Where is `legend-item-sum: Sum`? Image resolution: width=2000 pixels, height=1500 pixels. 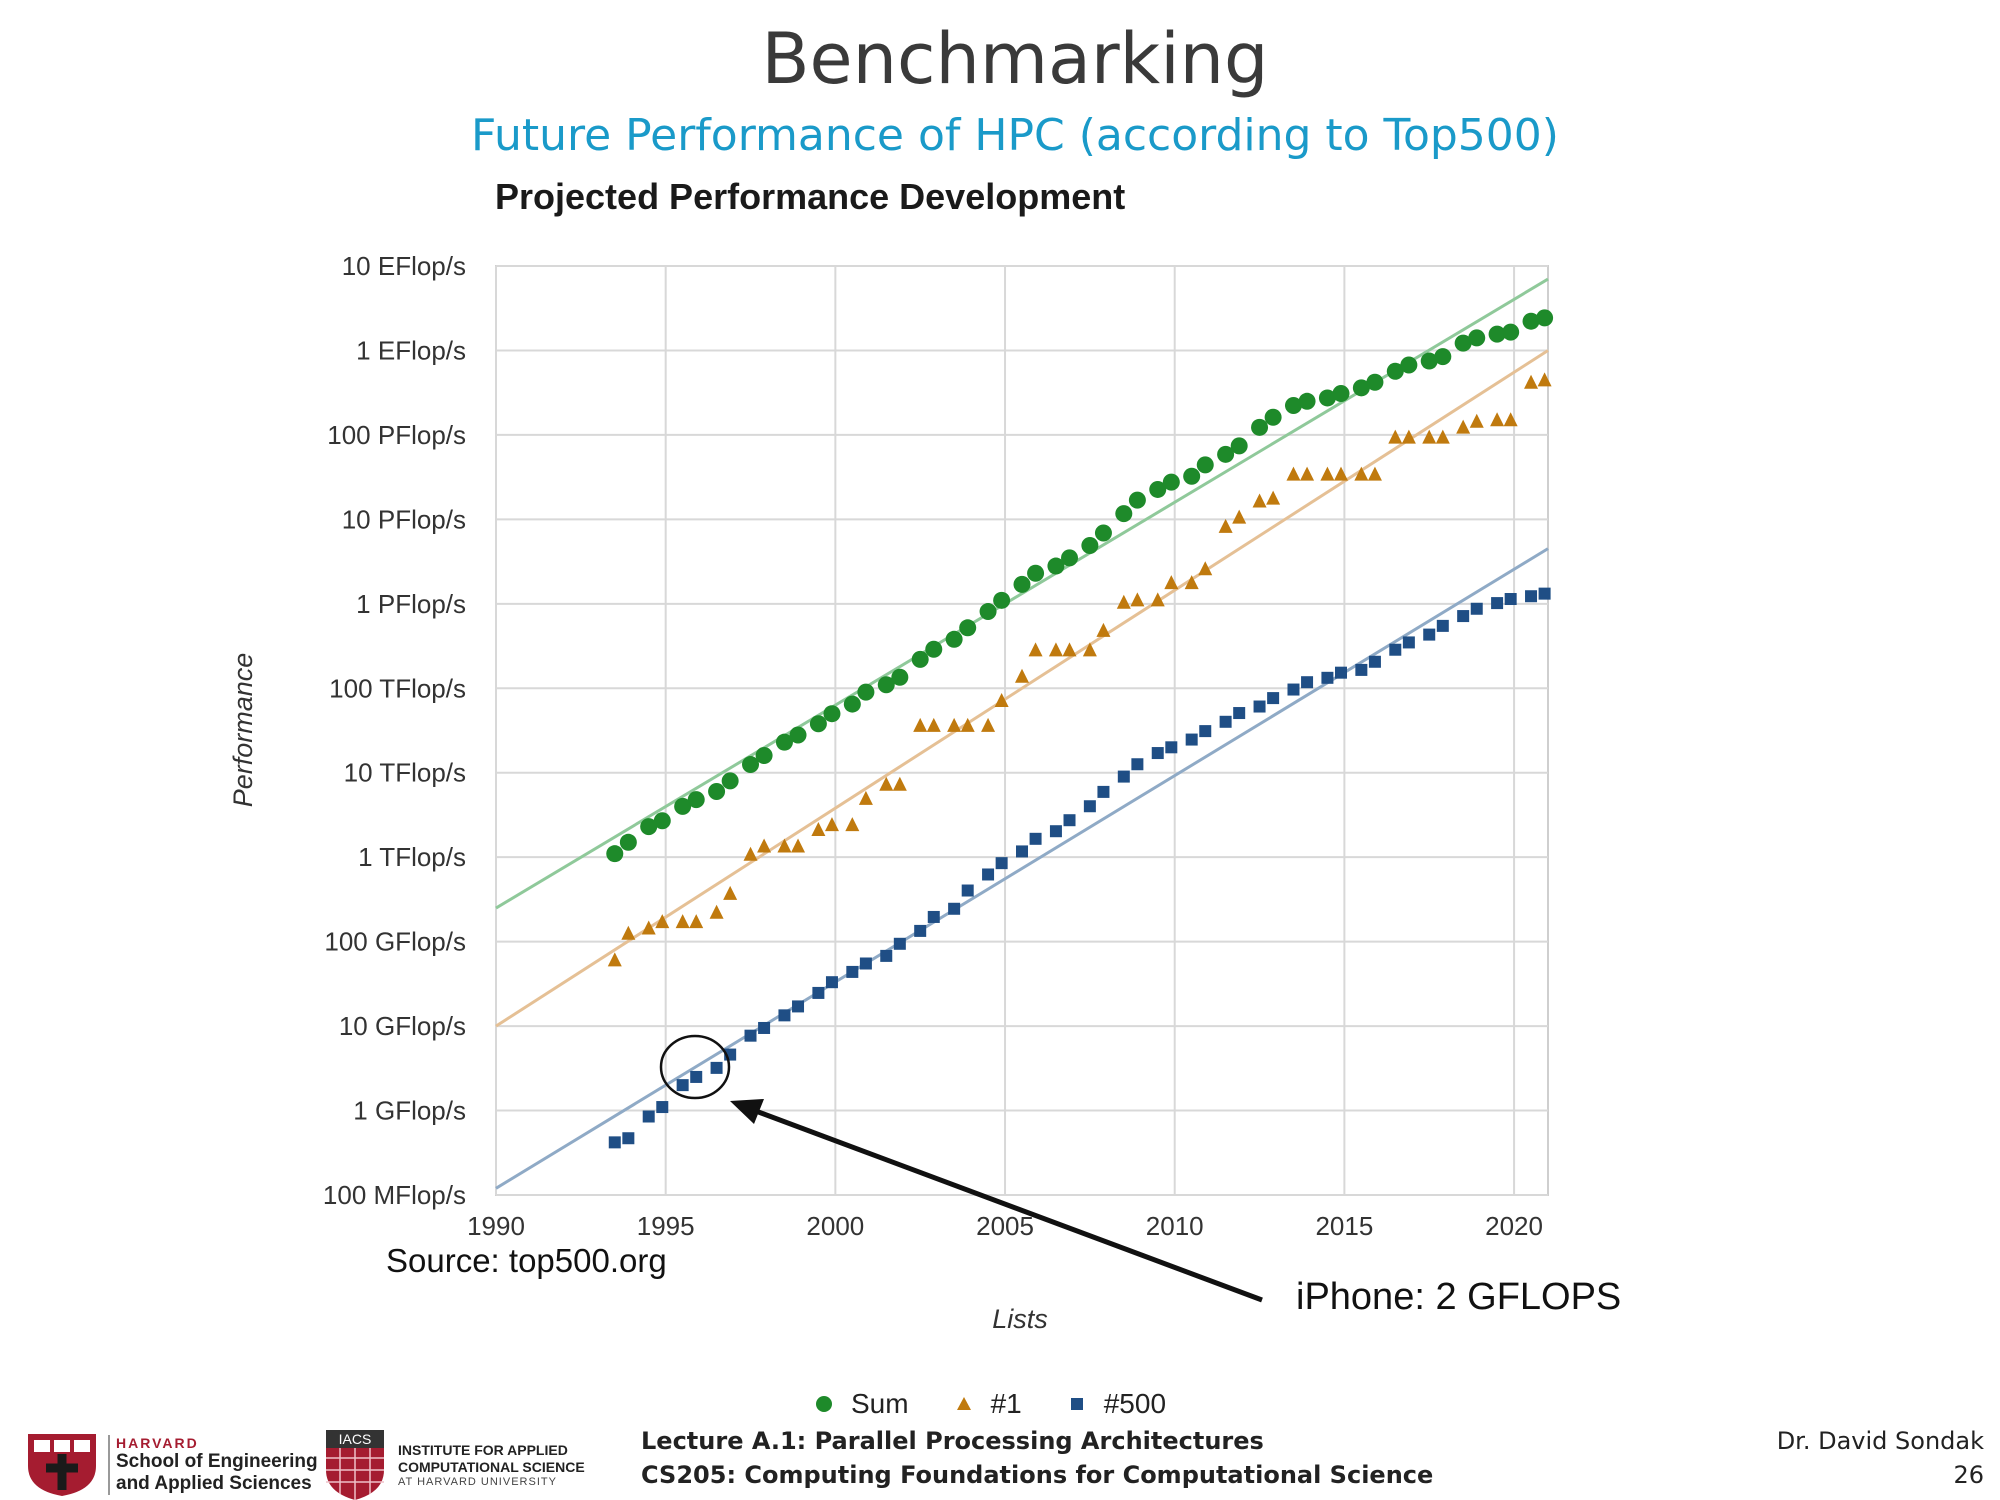
legend-item-sum: Sum is located at coordinates (862, 1404).